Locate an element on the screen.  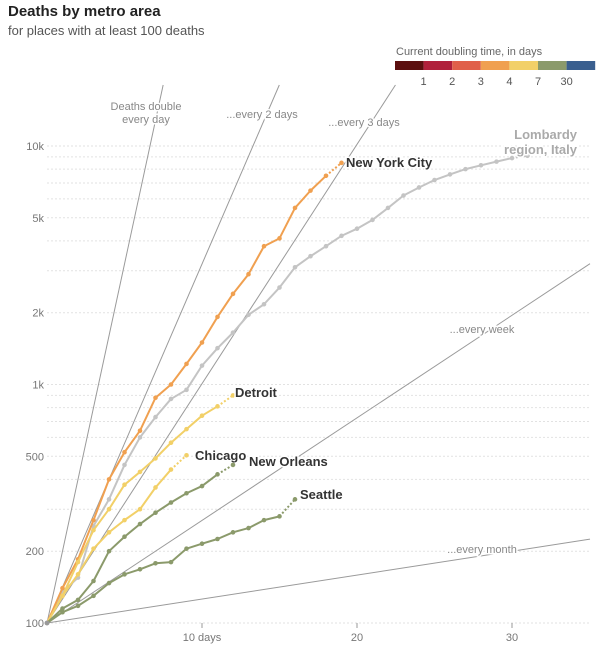
legend-label: 7 is located at coordinates (538, 82).